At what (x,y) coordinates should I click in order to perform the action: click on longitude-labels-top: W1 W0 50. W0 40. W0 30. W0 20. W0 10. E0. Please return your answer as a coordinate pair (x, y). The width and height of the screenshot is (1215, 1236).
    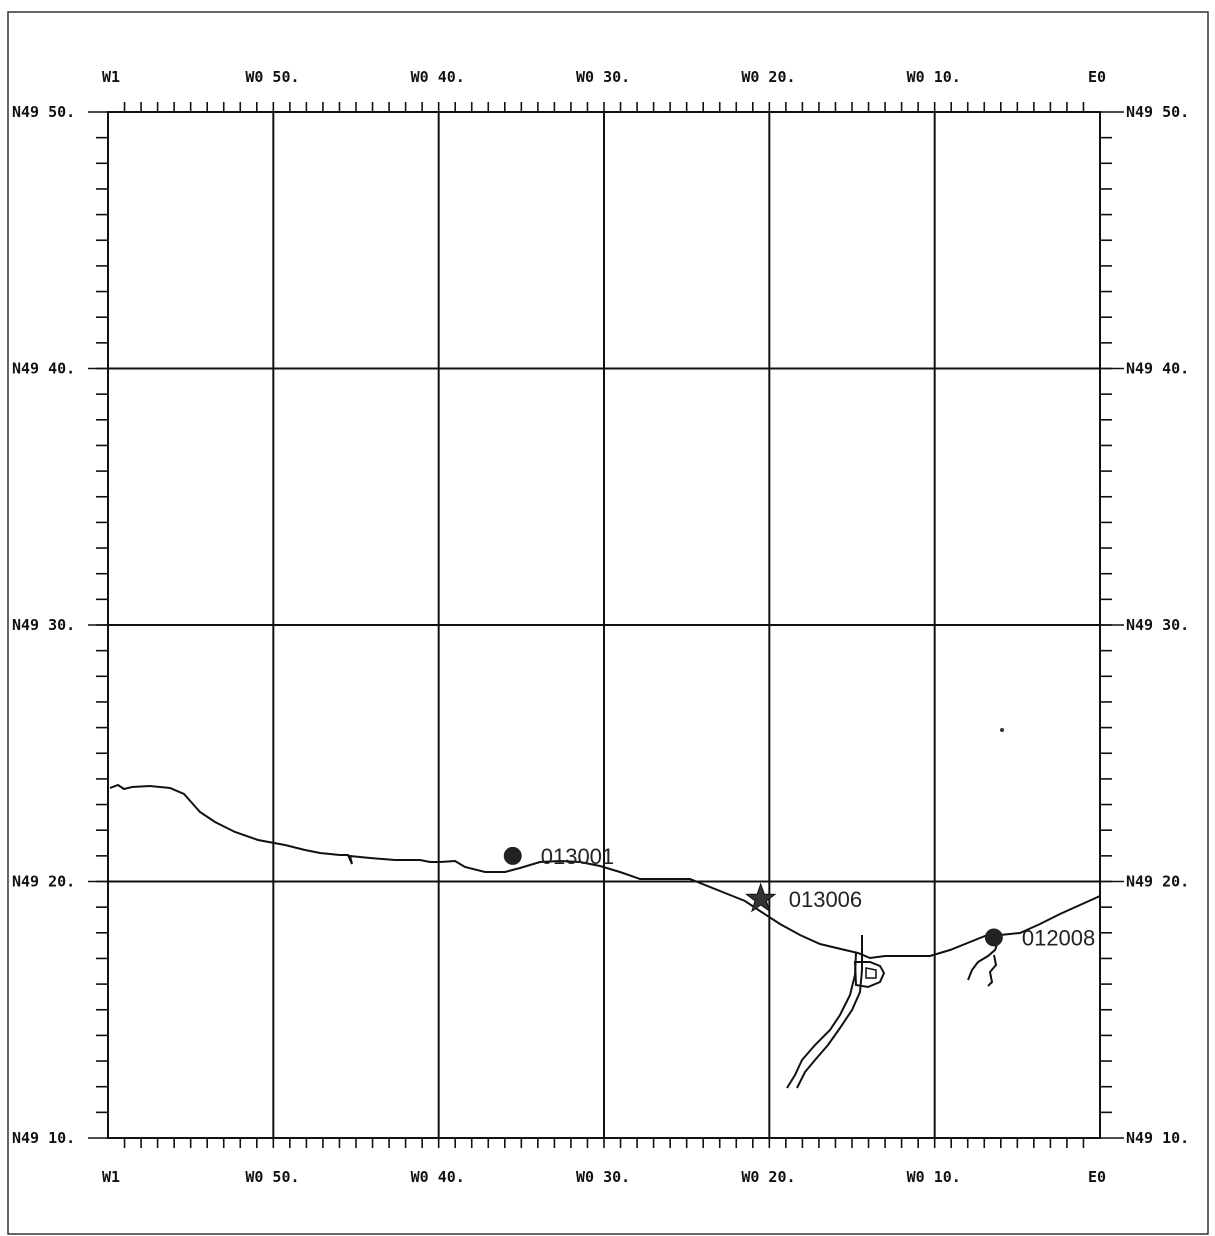
    Looking at the image, I should click on (604, 77).